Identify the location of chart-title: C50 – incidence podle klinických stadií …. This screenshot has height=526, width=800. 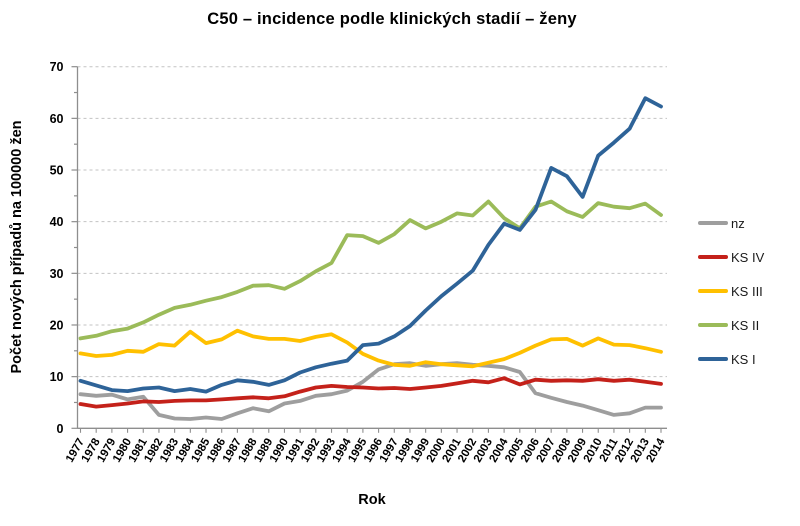
(392, 19).